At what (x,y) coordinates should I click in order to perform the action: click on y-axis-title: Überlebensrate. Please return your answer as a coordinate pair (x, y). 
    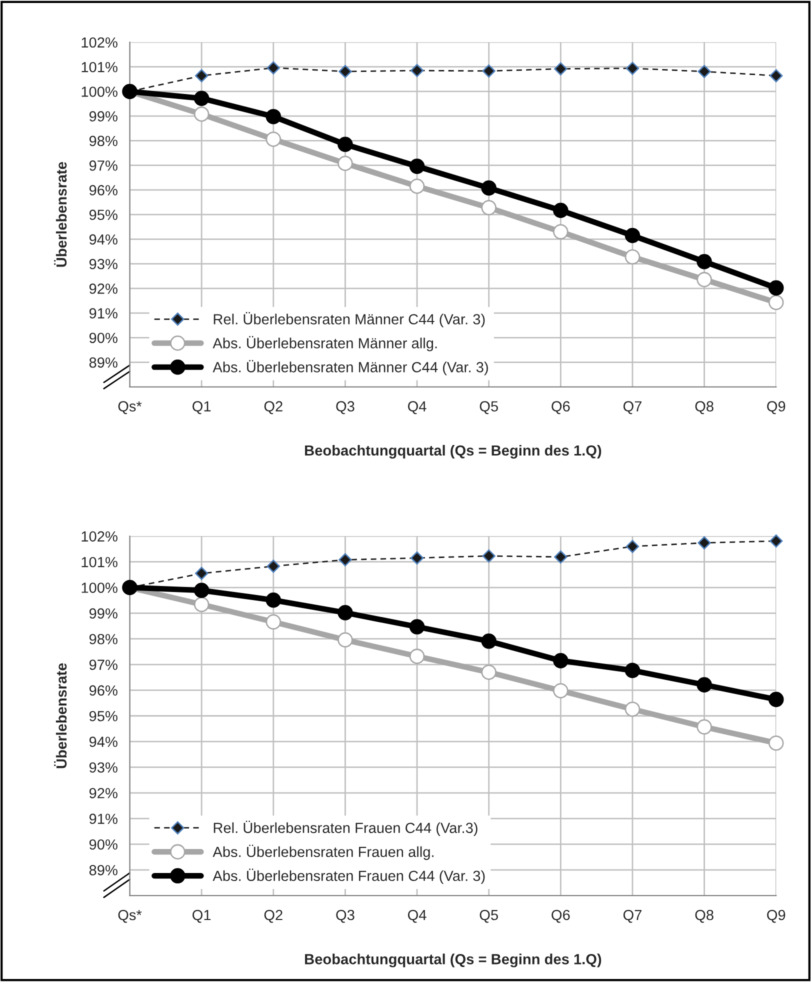
    Looking at the image, I should click on (60, 715).